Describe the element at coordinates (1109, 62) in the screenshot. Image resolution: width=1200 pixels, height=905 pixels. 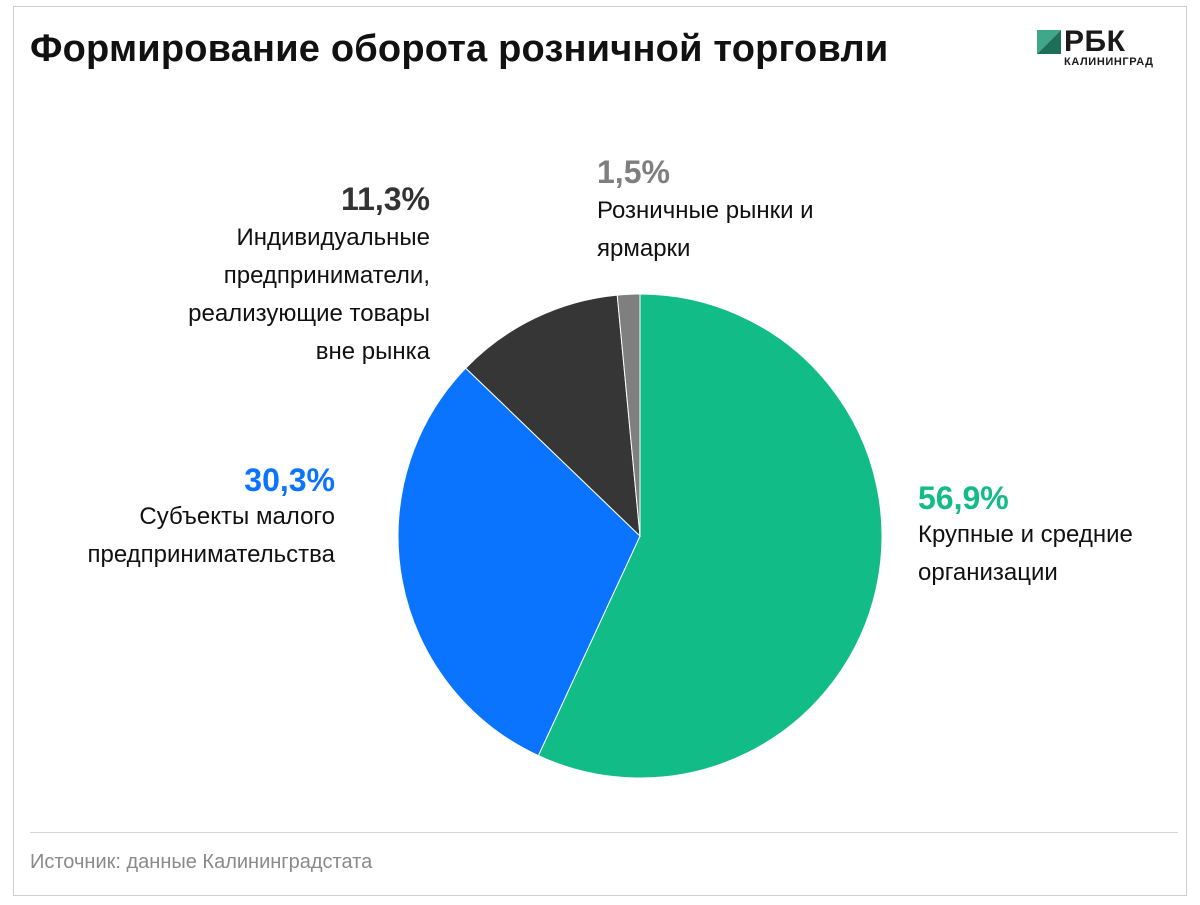
I see `logo-city: КАЛИНИНГРАД` at that location.